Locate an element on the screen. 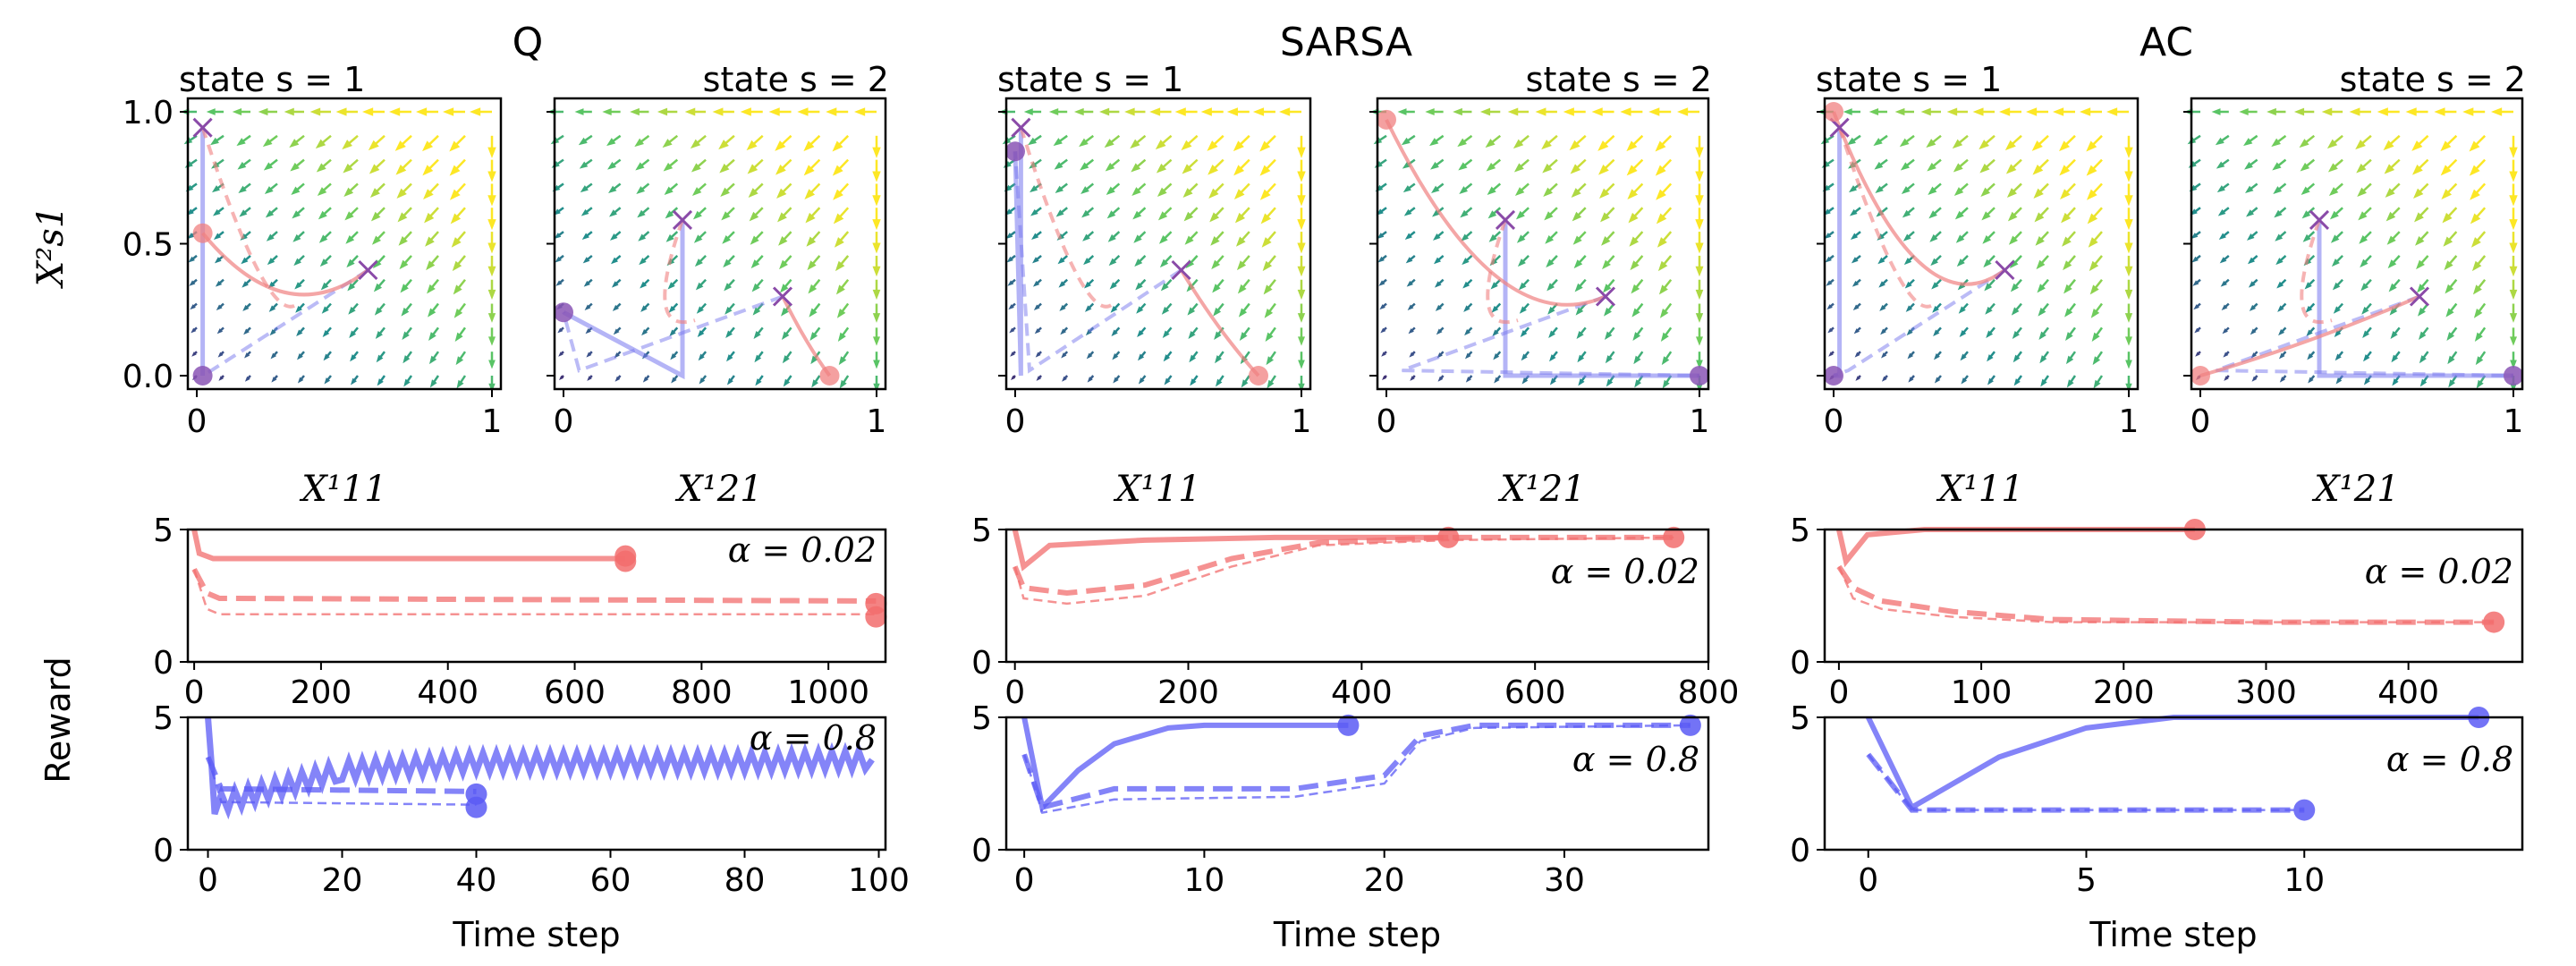 The width and height of the screenshot is (2576, 966). x-axis-label: X¹21 is located at coordinates (718, 489).